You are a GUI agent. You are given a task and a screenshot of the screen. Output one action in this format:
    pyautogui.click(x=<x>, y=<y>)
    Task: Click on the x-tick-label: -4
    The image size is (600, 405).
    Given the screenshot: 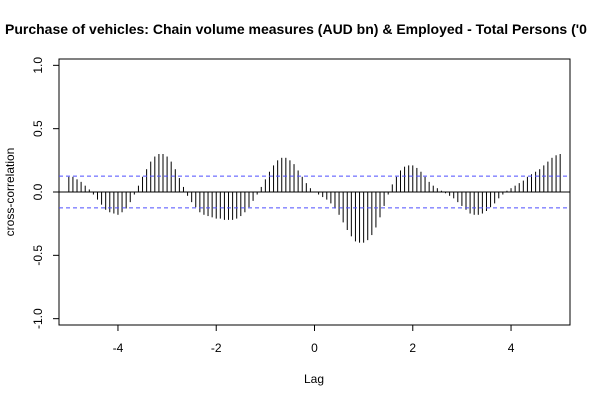 What is the action you would take?
    pyautogui.click(x=118, y=348)
    